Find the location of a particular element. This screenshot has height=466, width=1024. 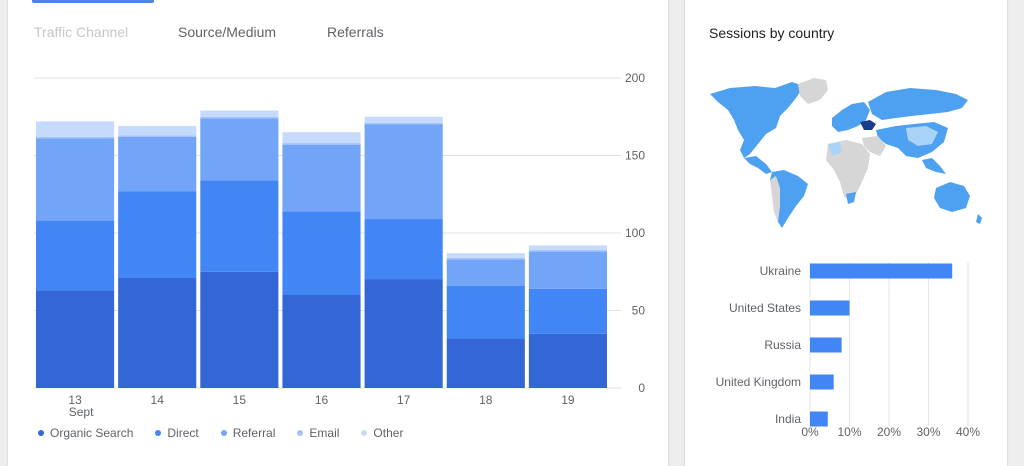

map-south-africa is located at coordinates (851, 198).